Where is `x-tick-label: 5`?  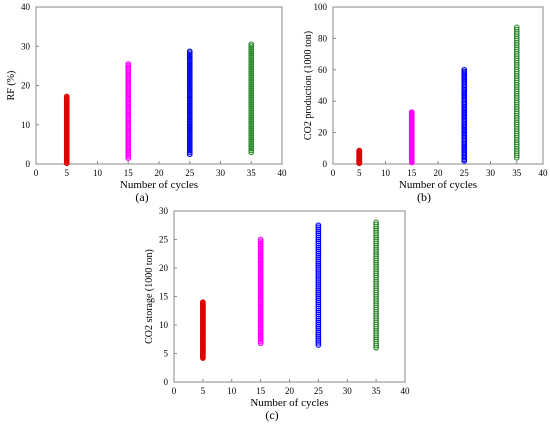
x-tick-label: 5 is located at coordinates (67, 173).